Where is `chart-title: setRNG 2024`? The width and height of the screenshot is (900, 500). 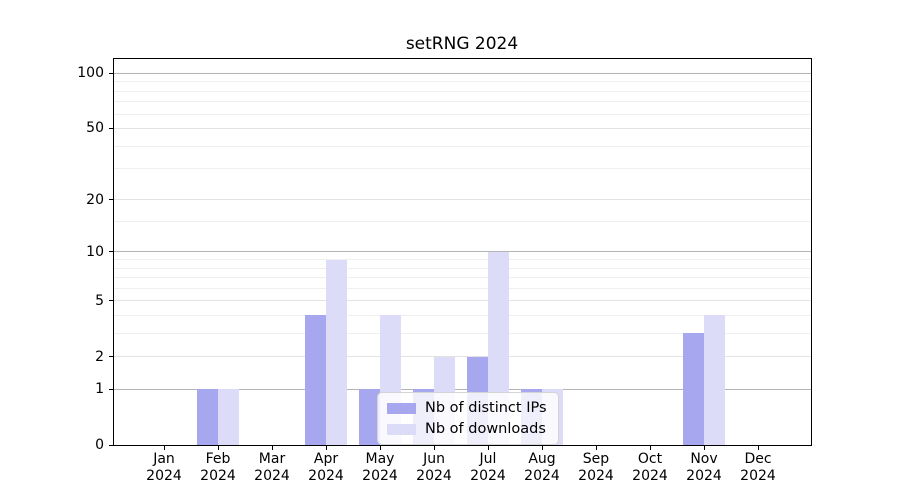
chart-title: setRNG 2024 is located at coordinates (462, 44).